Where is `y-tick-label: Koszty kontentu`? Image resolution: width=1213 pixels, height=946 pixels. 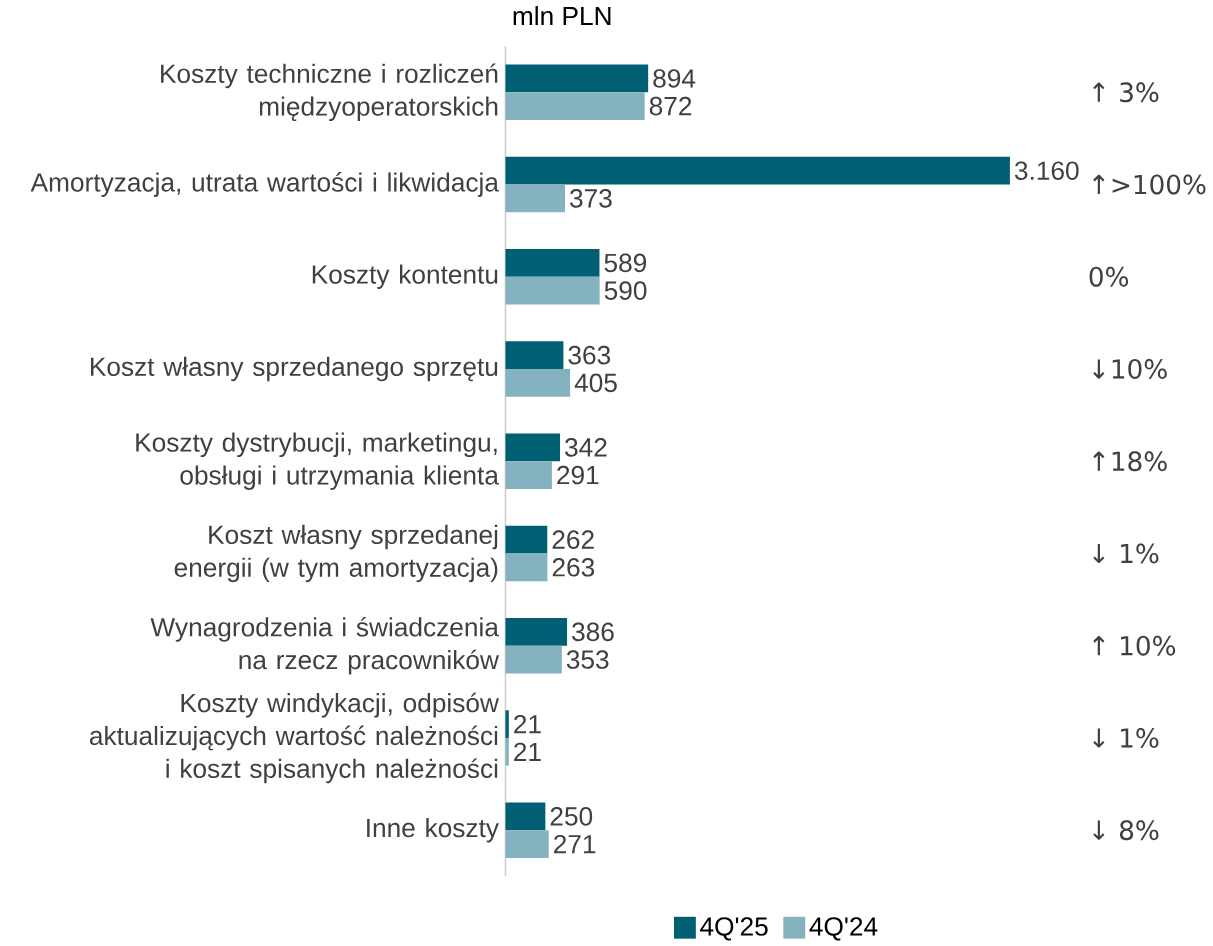 y-tick-label: Koszty kontentu is located at coordinates (405, 277).